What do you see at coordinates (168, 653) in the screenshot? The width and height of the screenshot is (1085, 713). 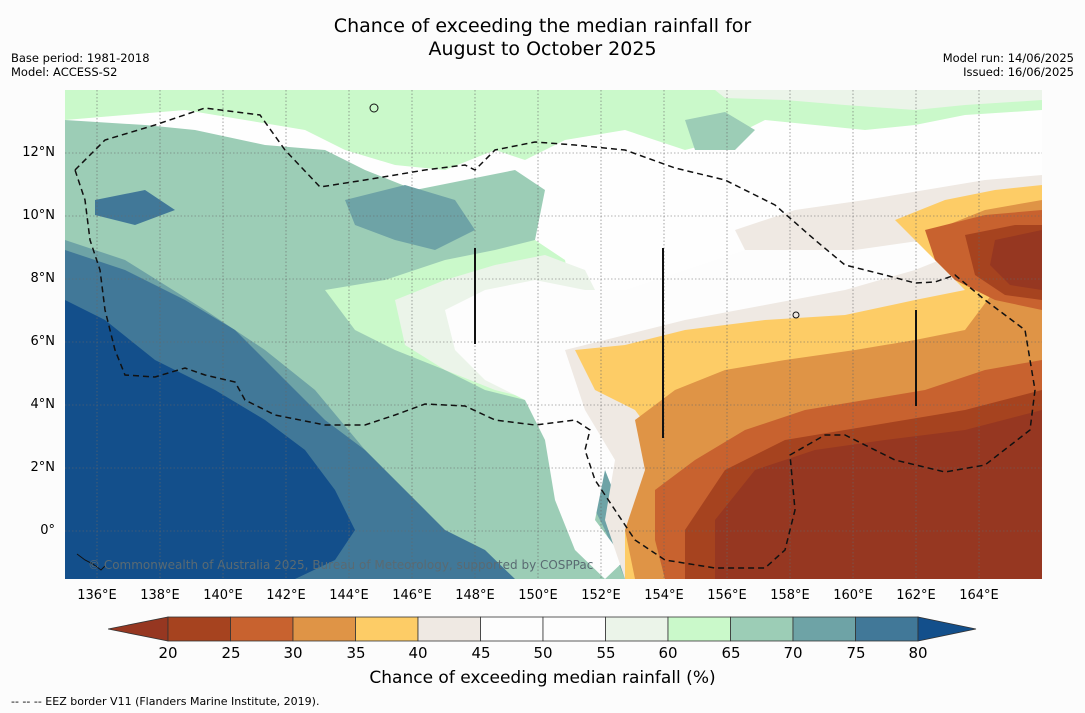 I see `colorbar-tick-20: 20` at bounding box center [168, 653].